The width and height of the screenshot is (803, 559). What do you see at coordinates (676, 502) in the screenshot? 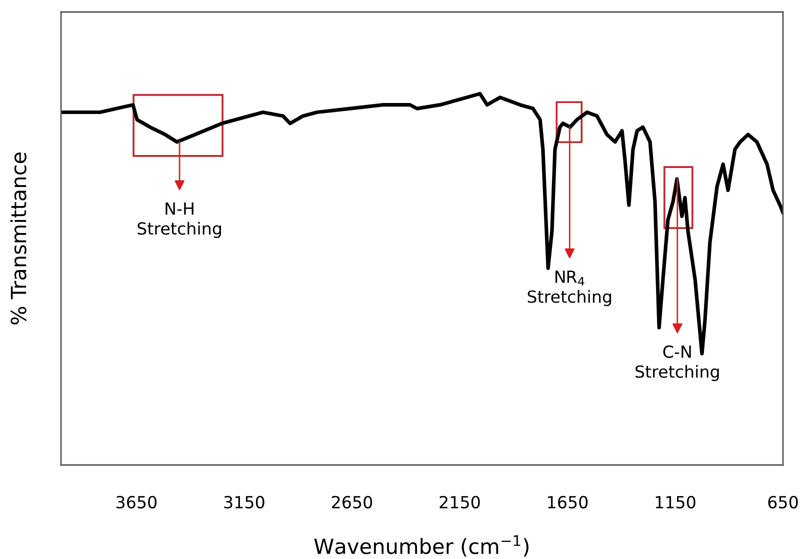
I see `x-tick-label: 1150` at bounding box center [676, 502].